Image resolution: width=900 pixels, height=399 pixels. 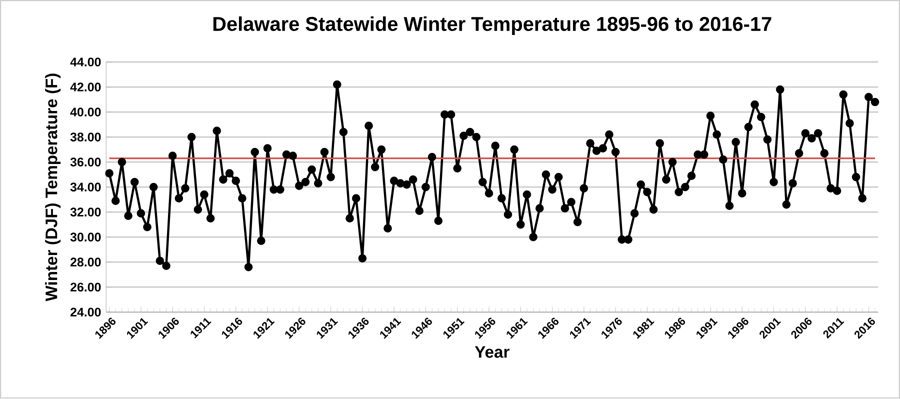 I want to click on y-tick-label: 28.00, so click(x=85, y=262).